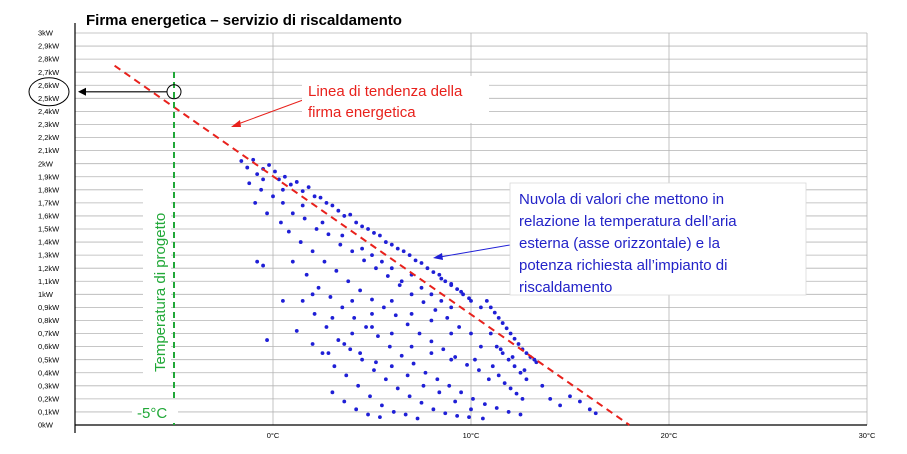 This screenshot has height=454, width=907. I want to click on highlight-ellipse, so click(49, 92).